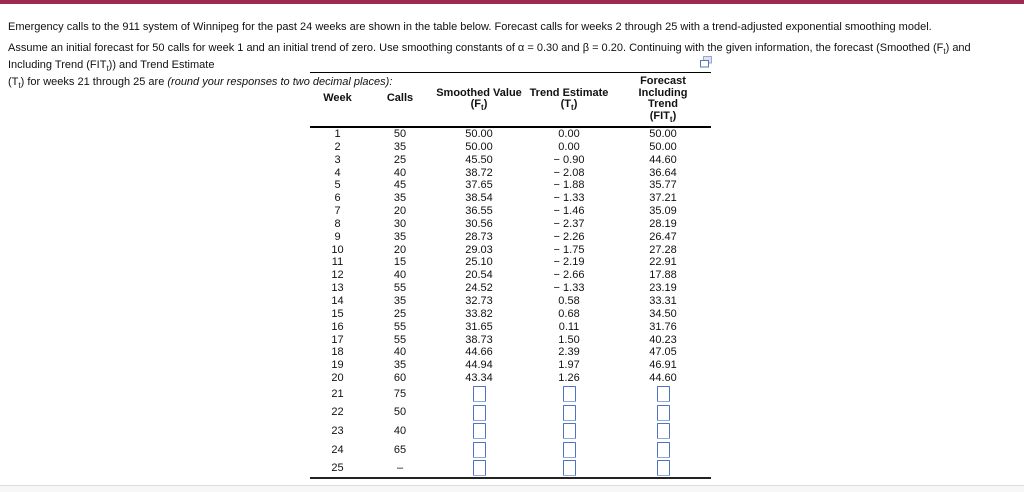 This screenshot has height=492, width=1024. What do you see at coordinates (663, 275) in the screenshot?
I see `fit-cell: 17.88` at bounding box center [663, 275].